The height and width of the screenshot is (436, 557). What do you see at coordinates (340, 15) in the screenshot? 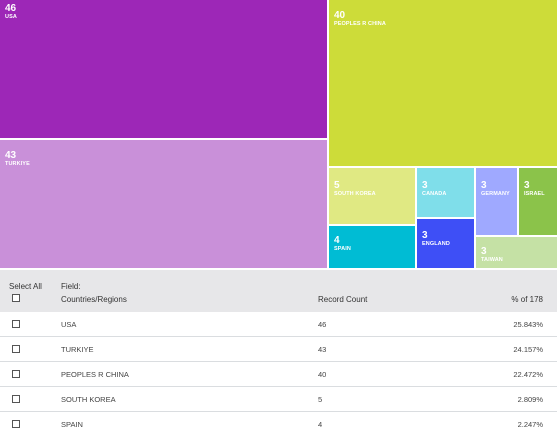
I see `tile-count: 40` at bounding box center [340, 15].